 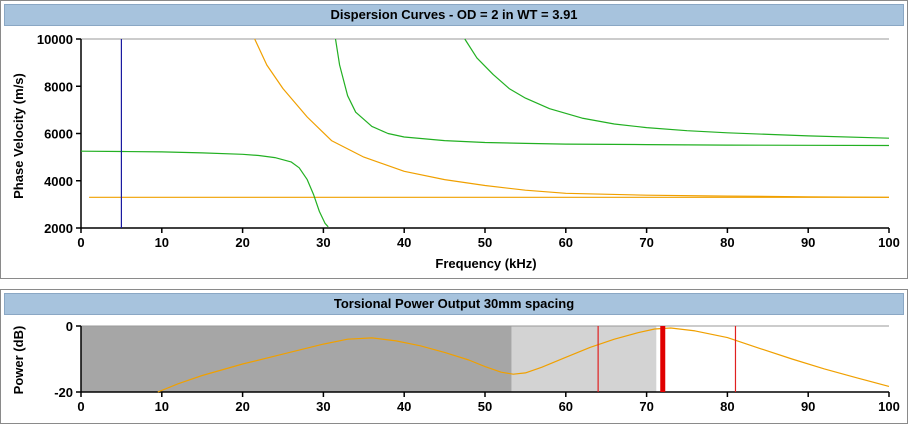 I want to click on y-tick-label: 4000, so click(x=58, y=181).